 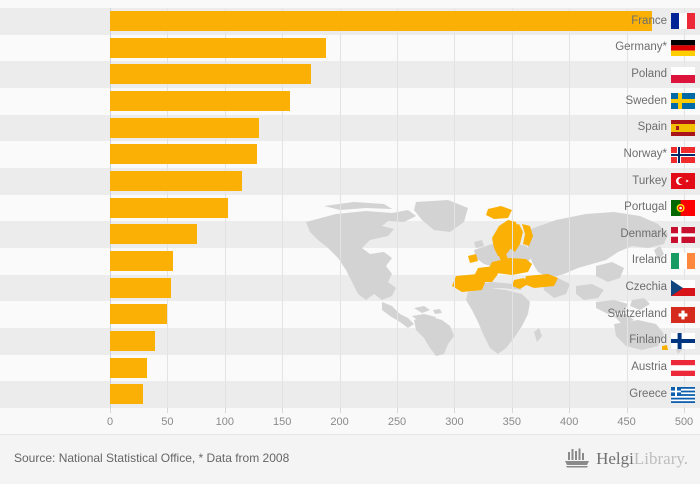 What do you see at coordinates (683, 341) in the screenshot?
I see `flag-finland-icon` at bounding box center [683, 341].